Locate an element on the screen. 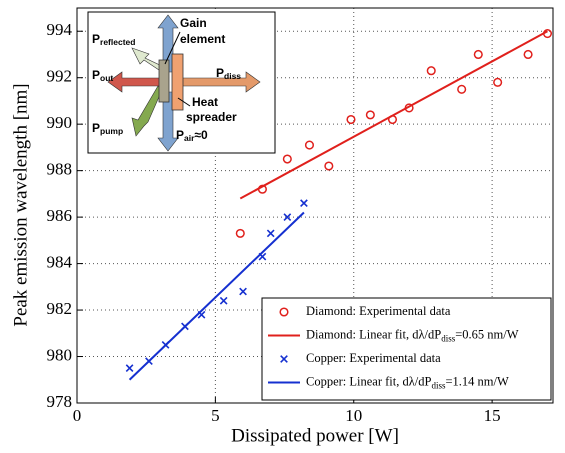  x-tick-label: 5 is located at coordinates (215, 415).